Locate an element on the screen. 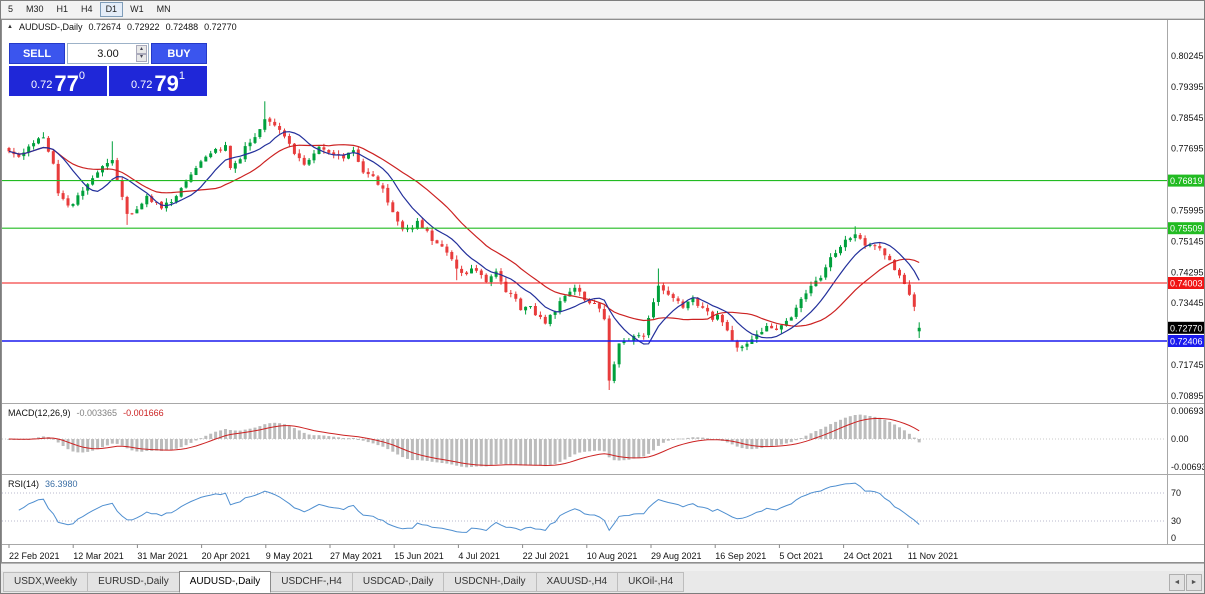  chart-title: AUDUSD-,Daily is located at coordinates (50, 27).